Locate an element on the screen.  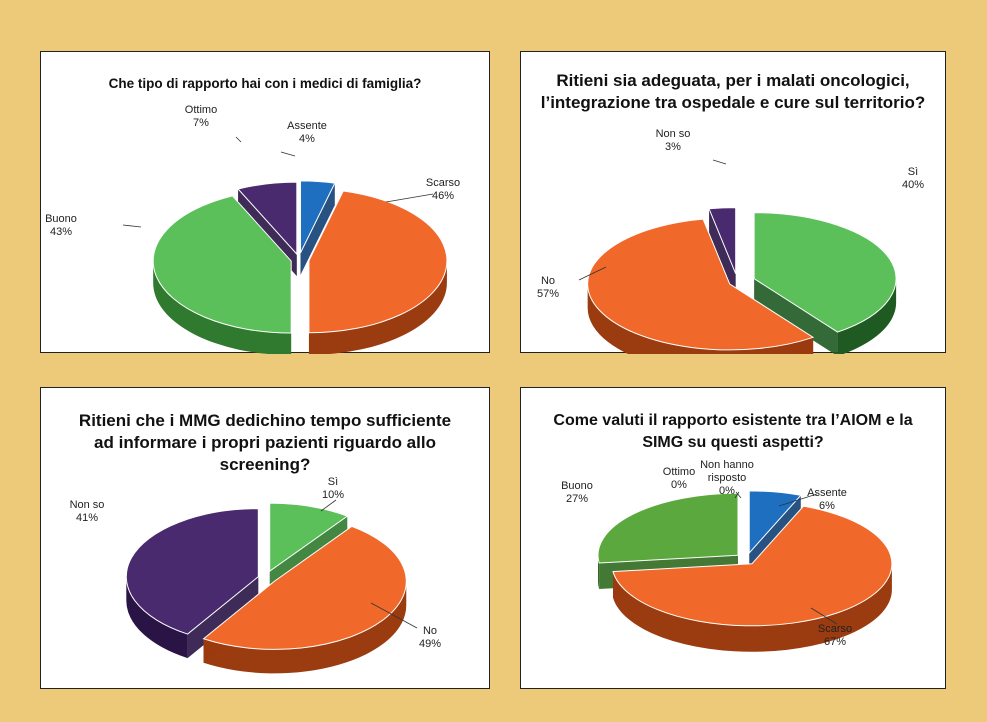
pie-labels: Sì 40% No 57% Non so 3% is located at coordinates (730, 214).